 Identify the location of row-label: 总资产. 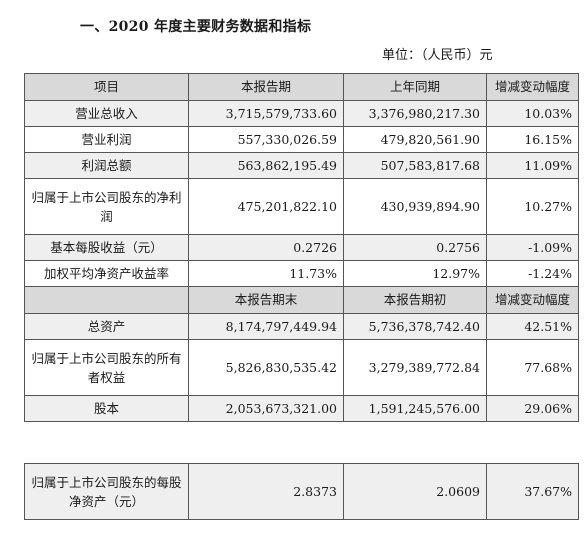
(106, 326).